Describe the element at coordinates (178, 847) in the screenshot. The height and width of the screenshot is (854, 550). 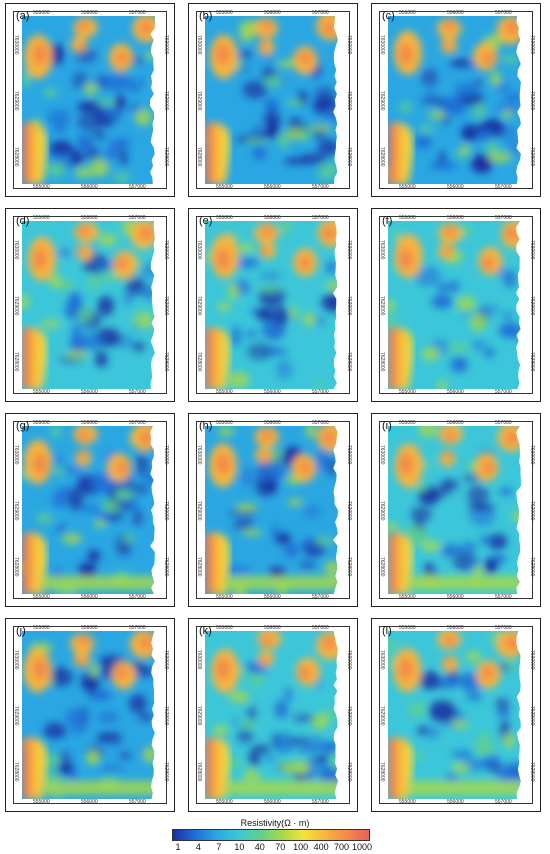
I see `colorbar-tick-label: 1` at that location.